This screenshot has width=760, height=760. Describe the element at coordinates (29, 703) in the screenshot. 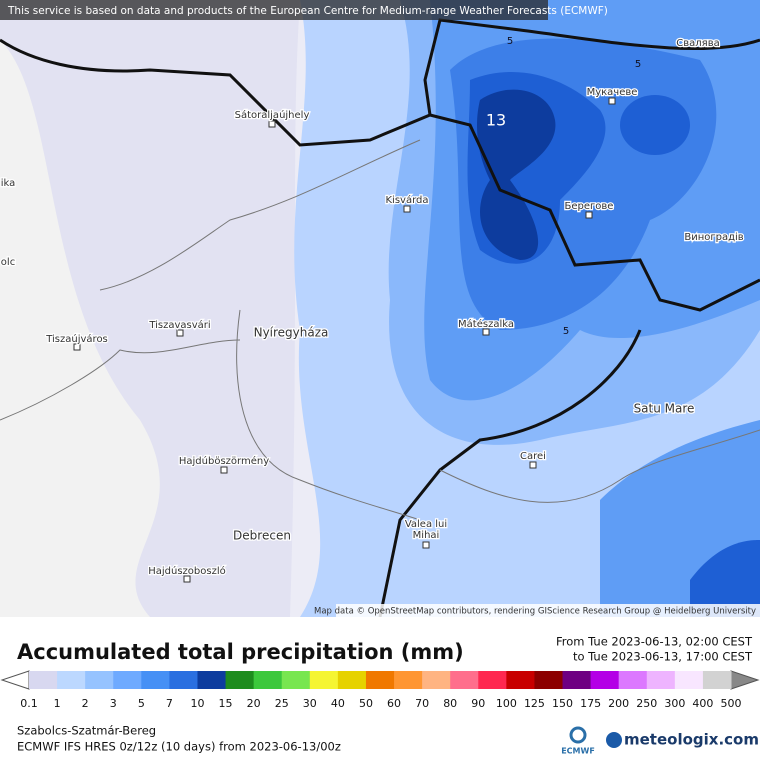

I see `colorbar-tick-label: 0.1` at that location.